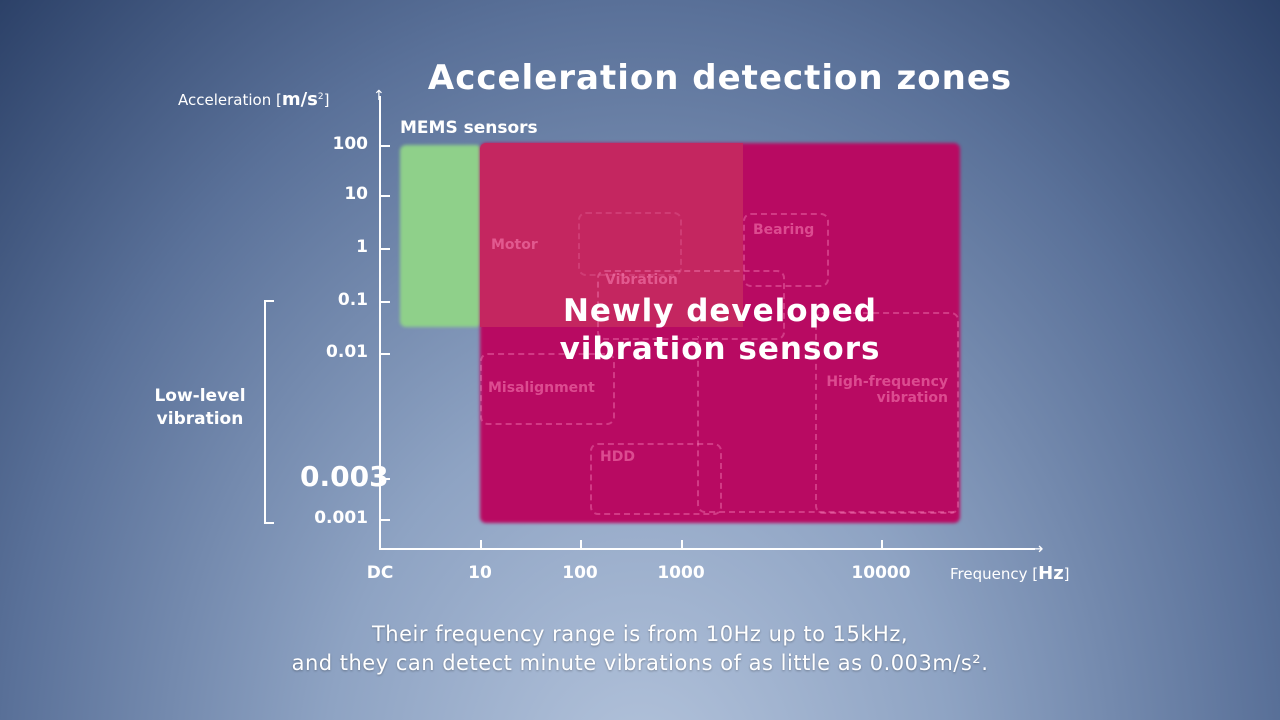 Image resolution: width=1280 pixels, height=720 pixels. I want to click on low-level-line2: vibration, so click(200, 419).